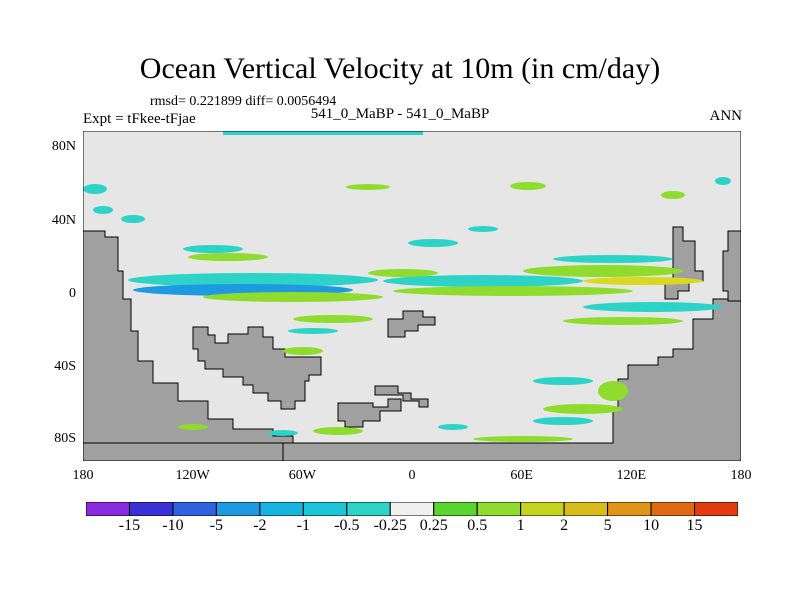 Image resolution: width=800 pixels, height=600 pixels. Describe the element at coordinates (63, 220) in the screenshot. I see `y-tick-label: 40N` at that location.